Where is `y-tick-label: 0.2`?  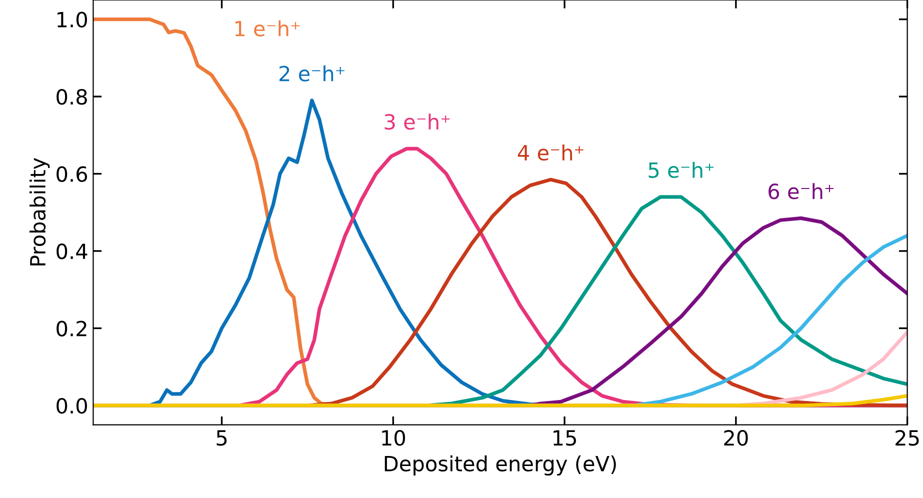
y-tick-label: 0.2 is located at coordinates (71, 328).